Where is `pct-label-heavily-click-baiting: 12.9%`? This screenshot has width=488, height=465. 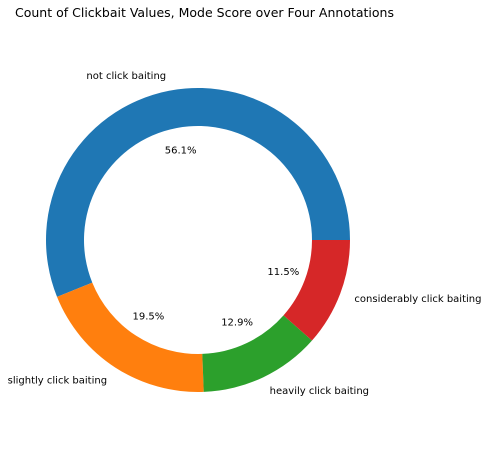 pct-label-heavily-click-baiting: 12.9% is located at coordinates (237, 322).